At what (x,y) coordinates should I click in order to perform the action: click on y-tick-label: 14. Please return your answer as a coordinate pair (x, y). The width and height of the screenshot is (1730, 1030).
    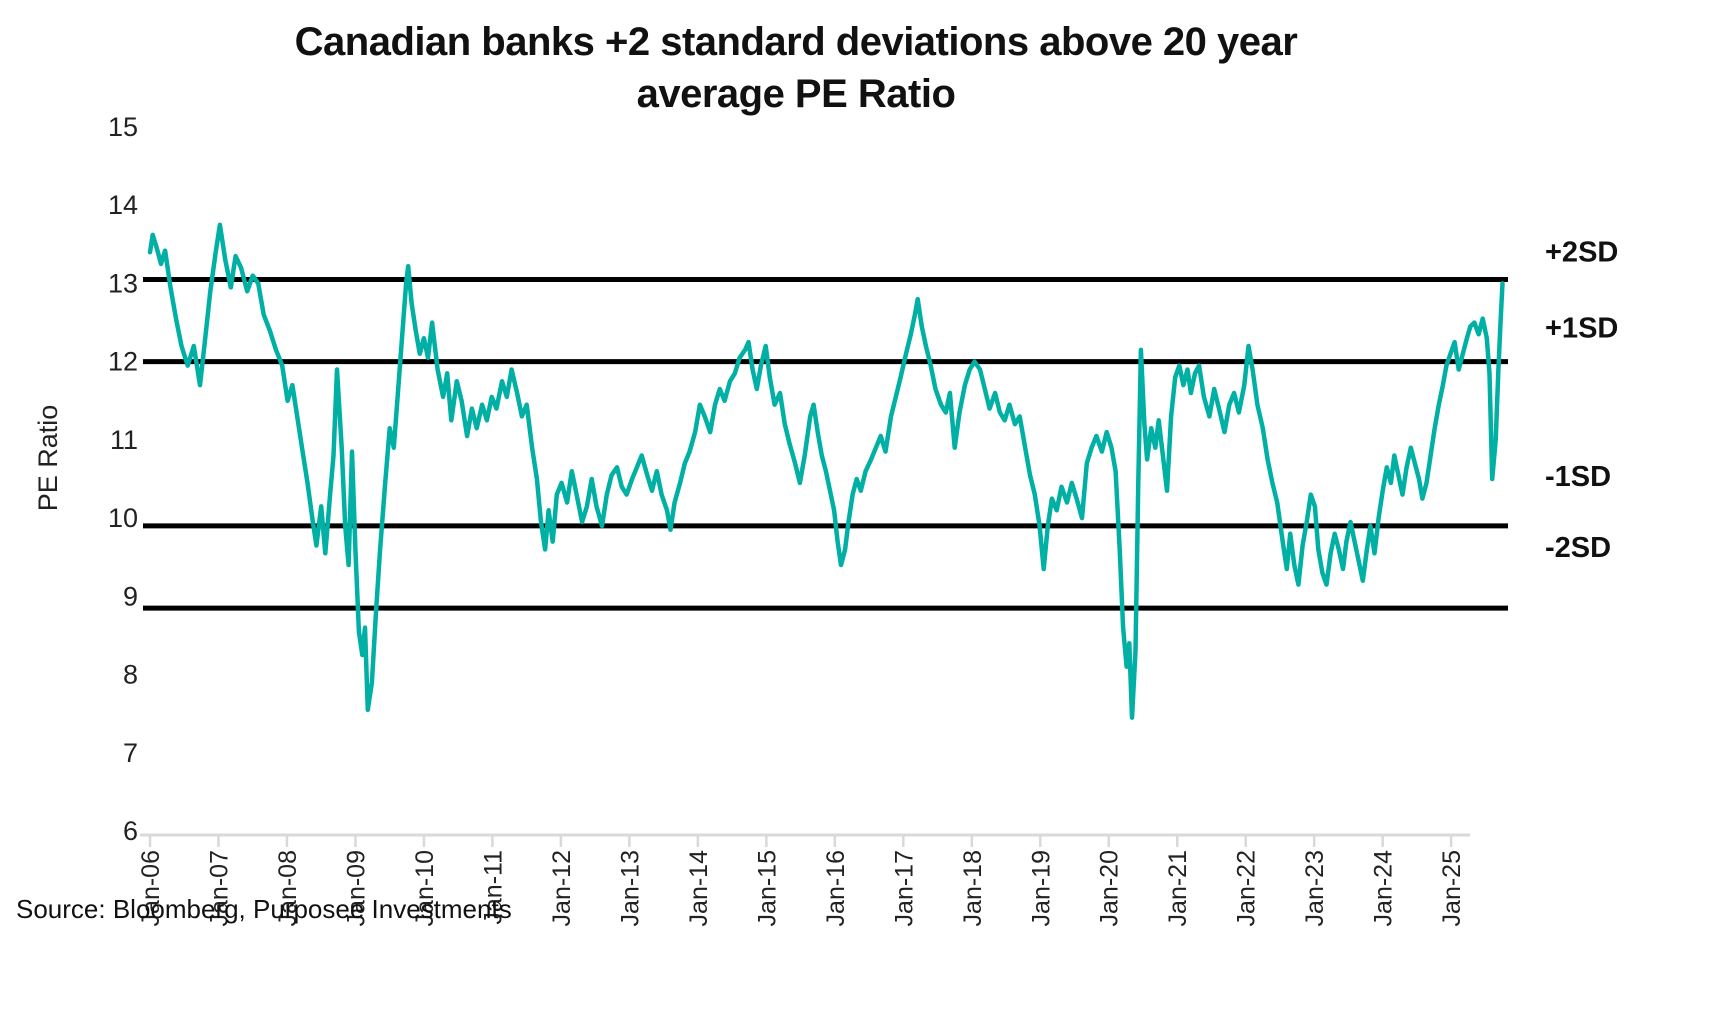
    Looking at the image, I should click on (123, 205).